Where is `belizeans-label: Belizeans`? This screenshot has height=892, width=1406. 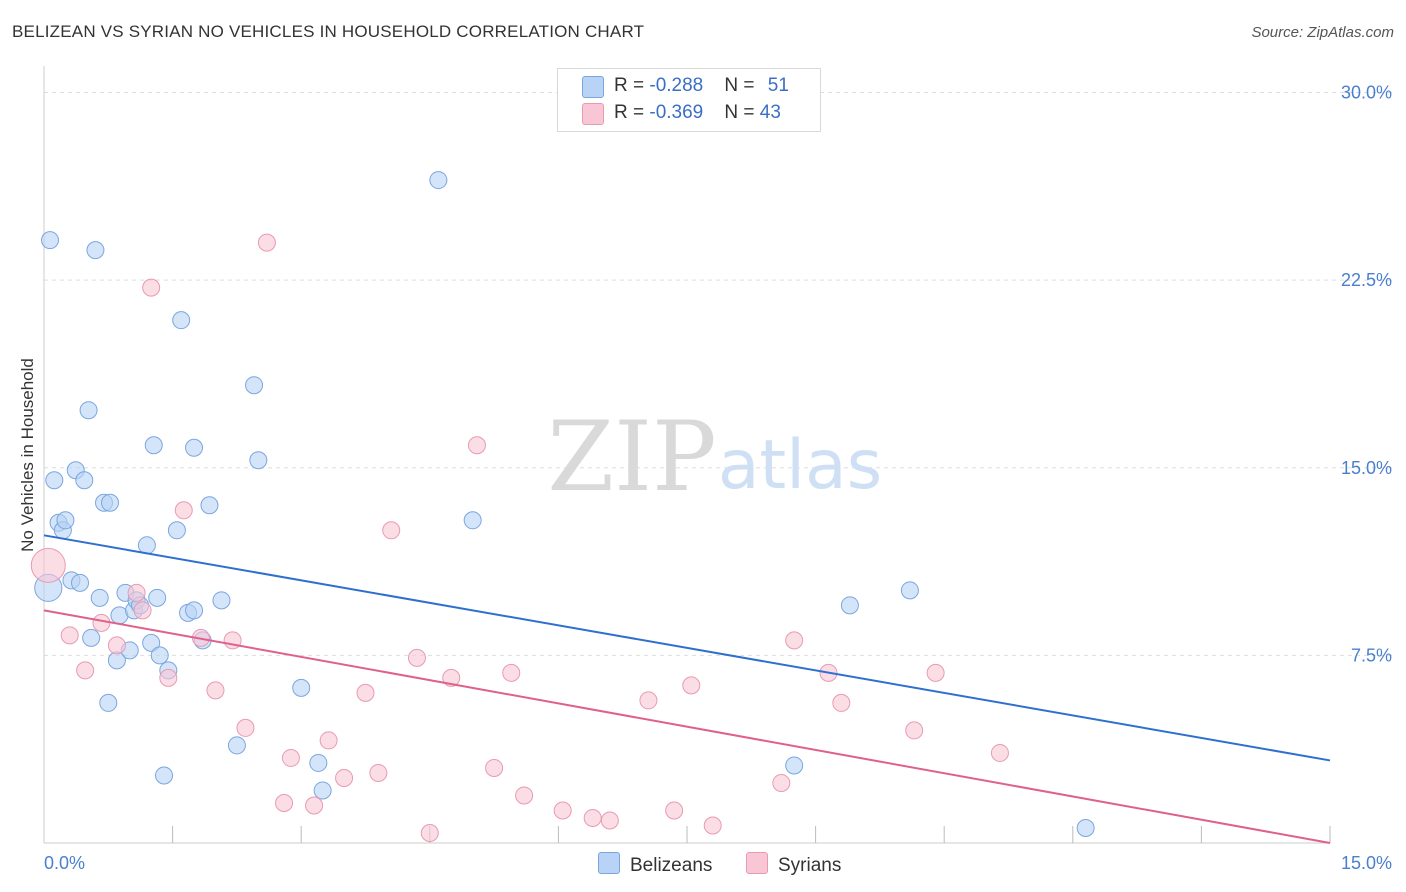 belizeans-label: Belizeans is located at coordinates (671, 865).